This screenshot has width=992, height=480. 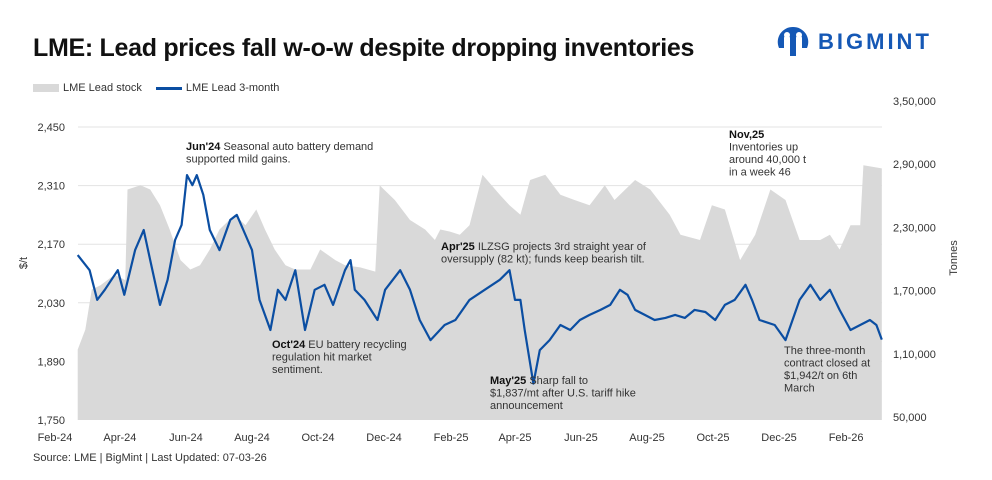 I want to click on annotation-text: regulation hit market, so click(x=322, y=358).